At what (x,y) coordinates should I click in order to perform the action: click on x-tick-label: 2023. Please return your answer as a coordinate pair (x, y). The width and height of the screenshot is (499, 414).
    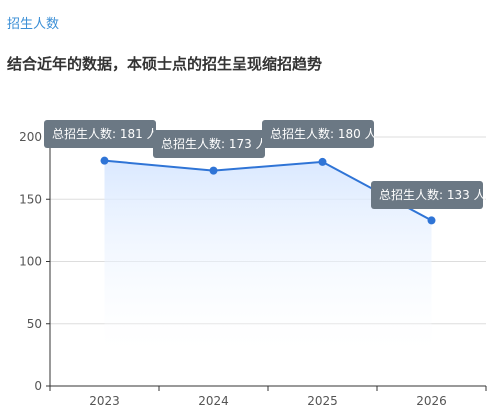
    Looking at the image, I should click on (104, 401).